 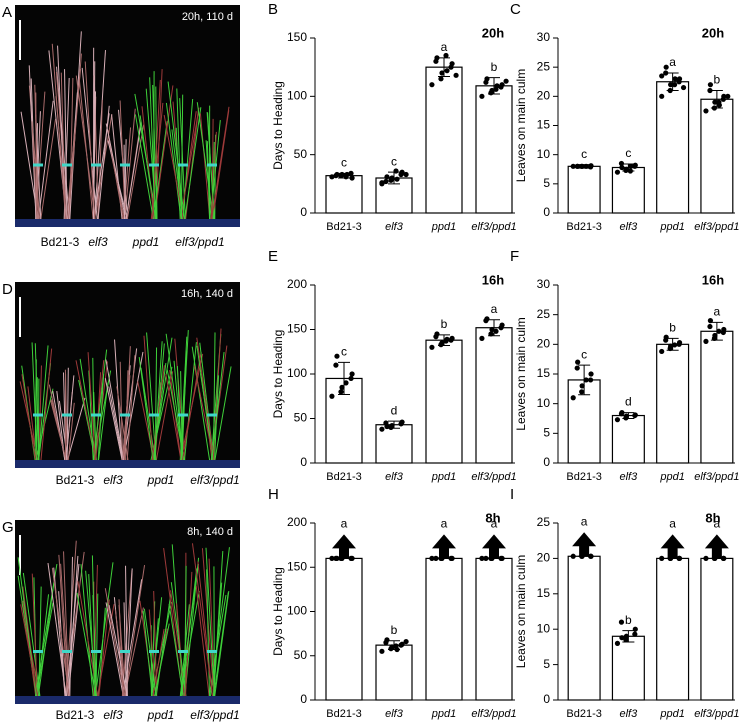 What do you see at coordinates (273, 9) in the screenshot?
I see `panel-letter: B` at bounding box center [273, 9].